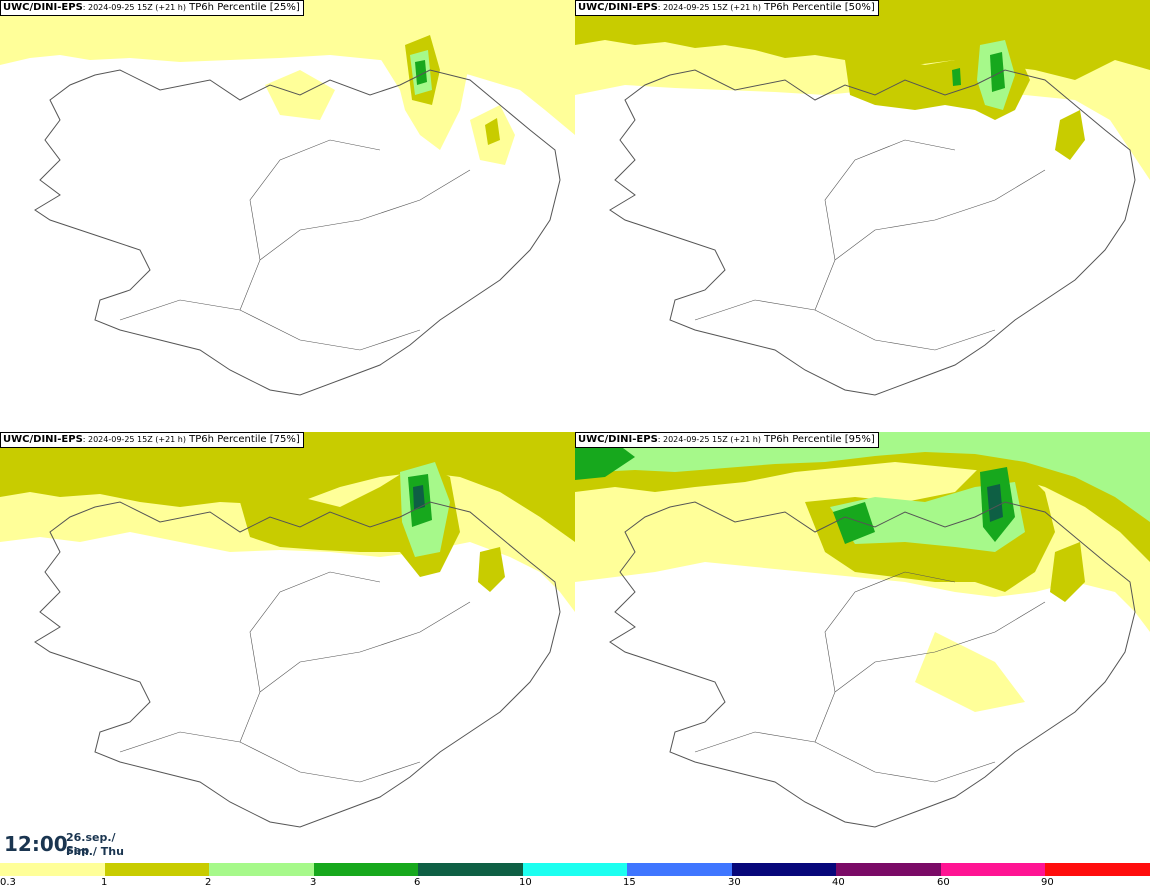 Image resolution: width=1150 pixels, height=891 pixels. What do you see at coordinates (943, 882) in the screenshot?
I see `colorbar-tick-label: 60` at bounding box center [943, 882].